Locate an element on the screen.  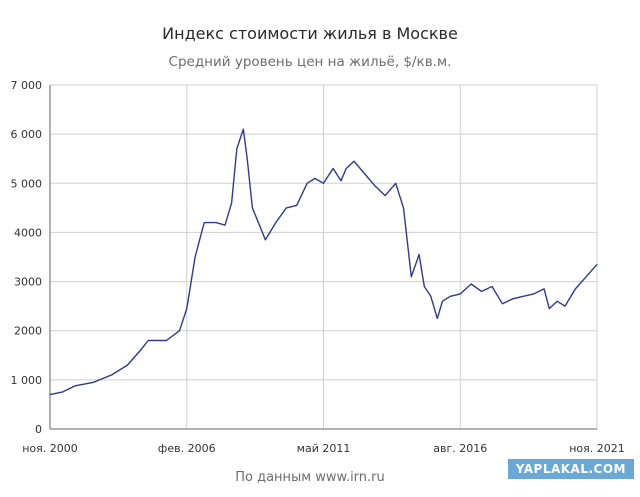
watermark-logo: YAPLAKAL.COM is located at coordinates (570, 469).